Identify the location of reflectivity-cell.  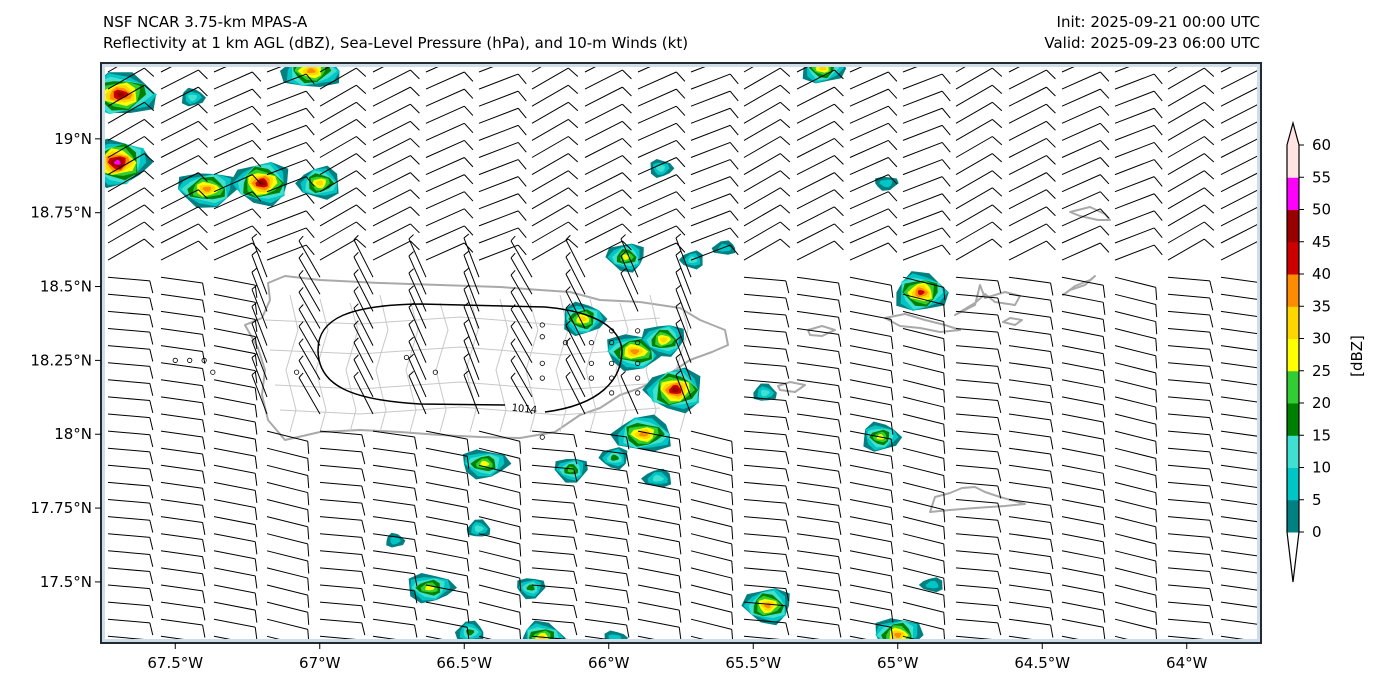
(640, 433).